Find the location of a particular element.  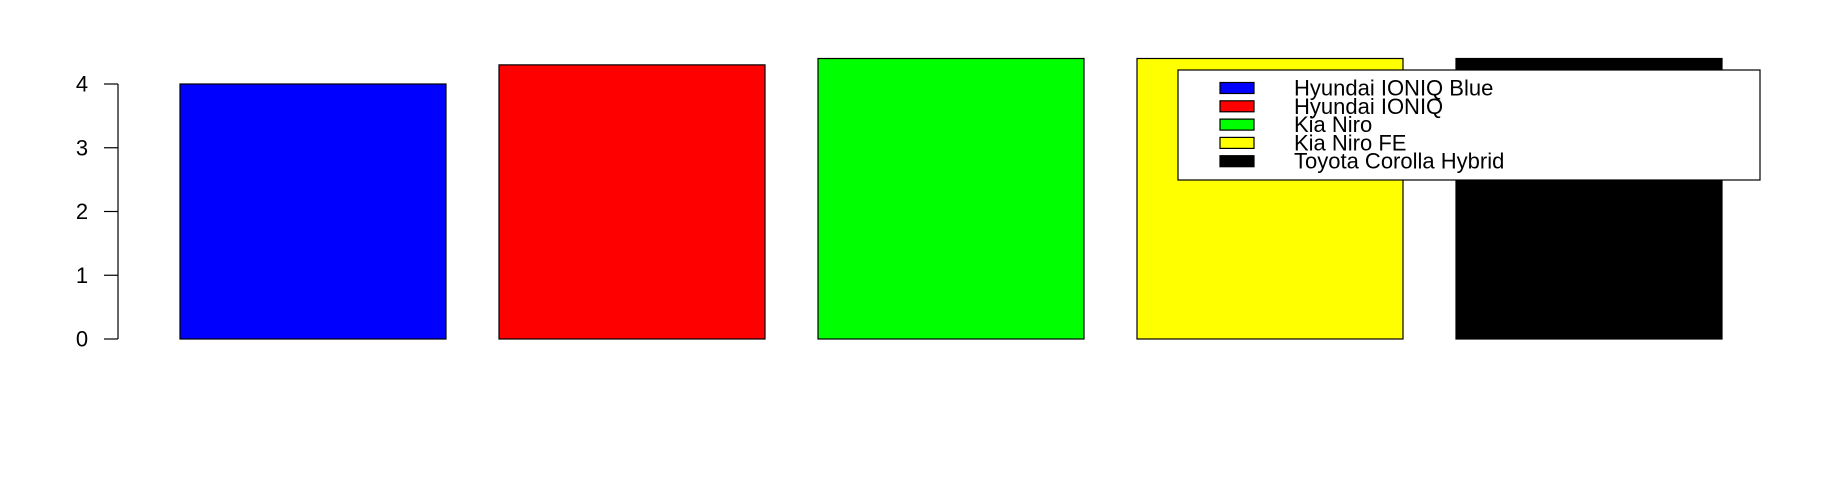

y-tick-label: 0 is located at coordinates (82, 339).